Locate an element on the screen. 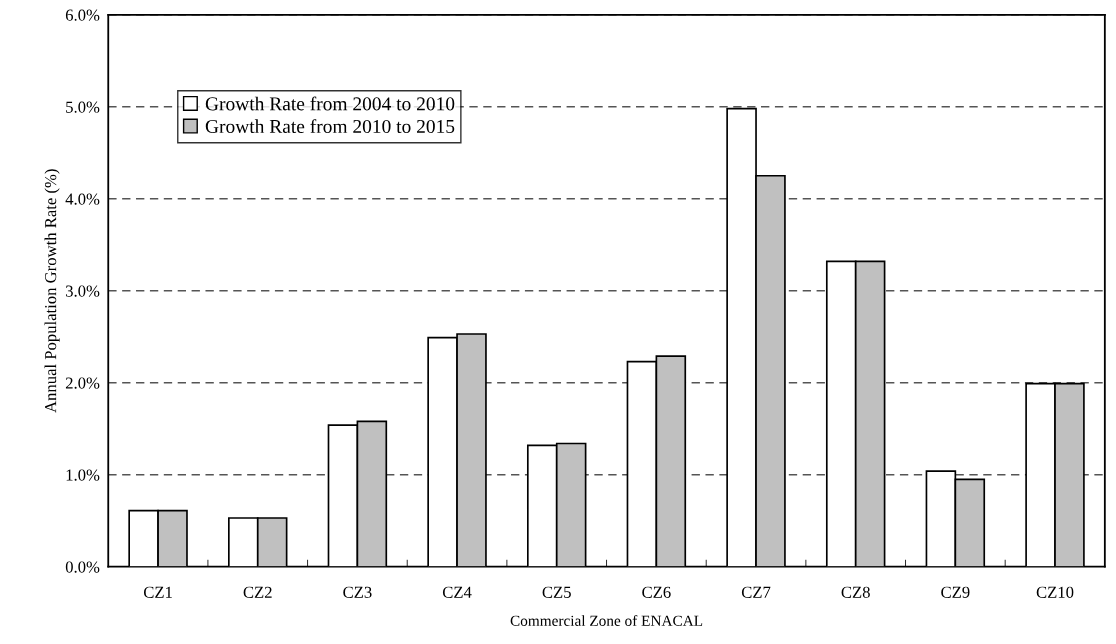  x-tick-label: CZ2 is located at coordinates (257, 592).